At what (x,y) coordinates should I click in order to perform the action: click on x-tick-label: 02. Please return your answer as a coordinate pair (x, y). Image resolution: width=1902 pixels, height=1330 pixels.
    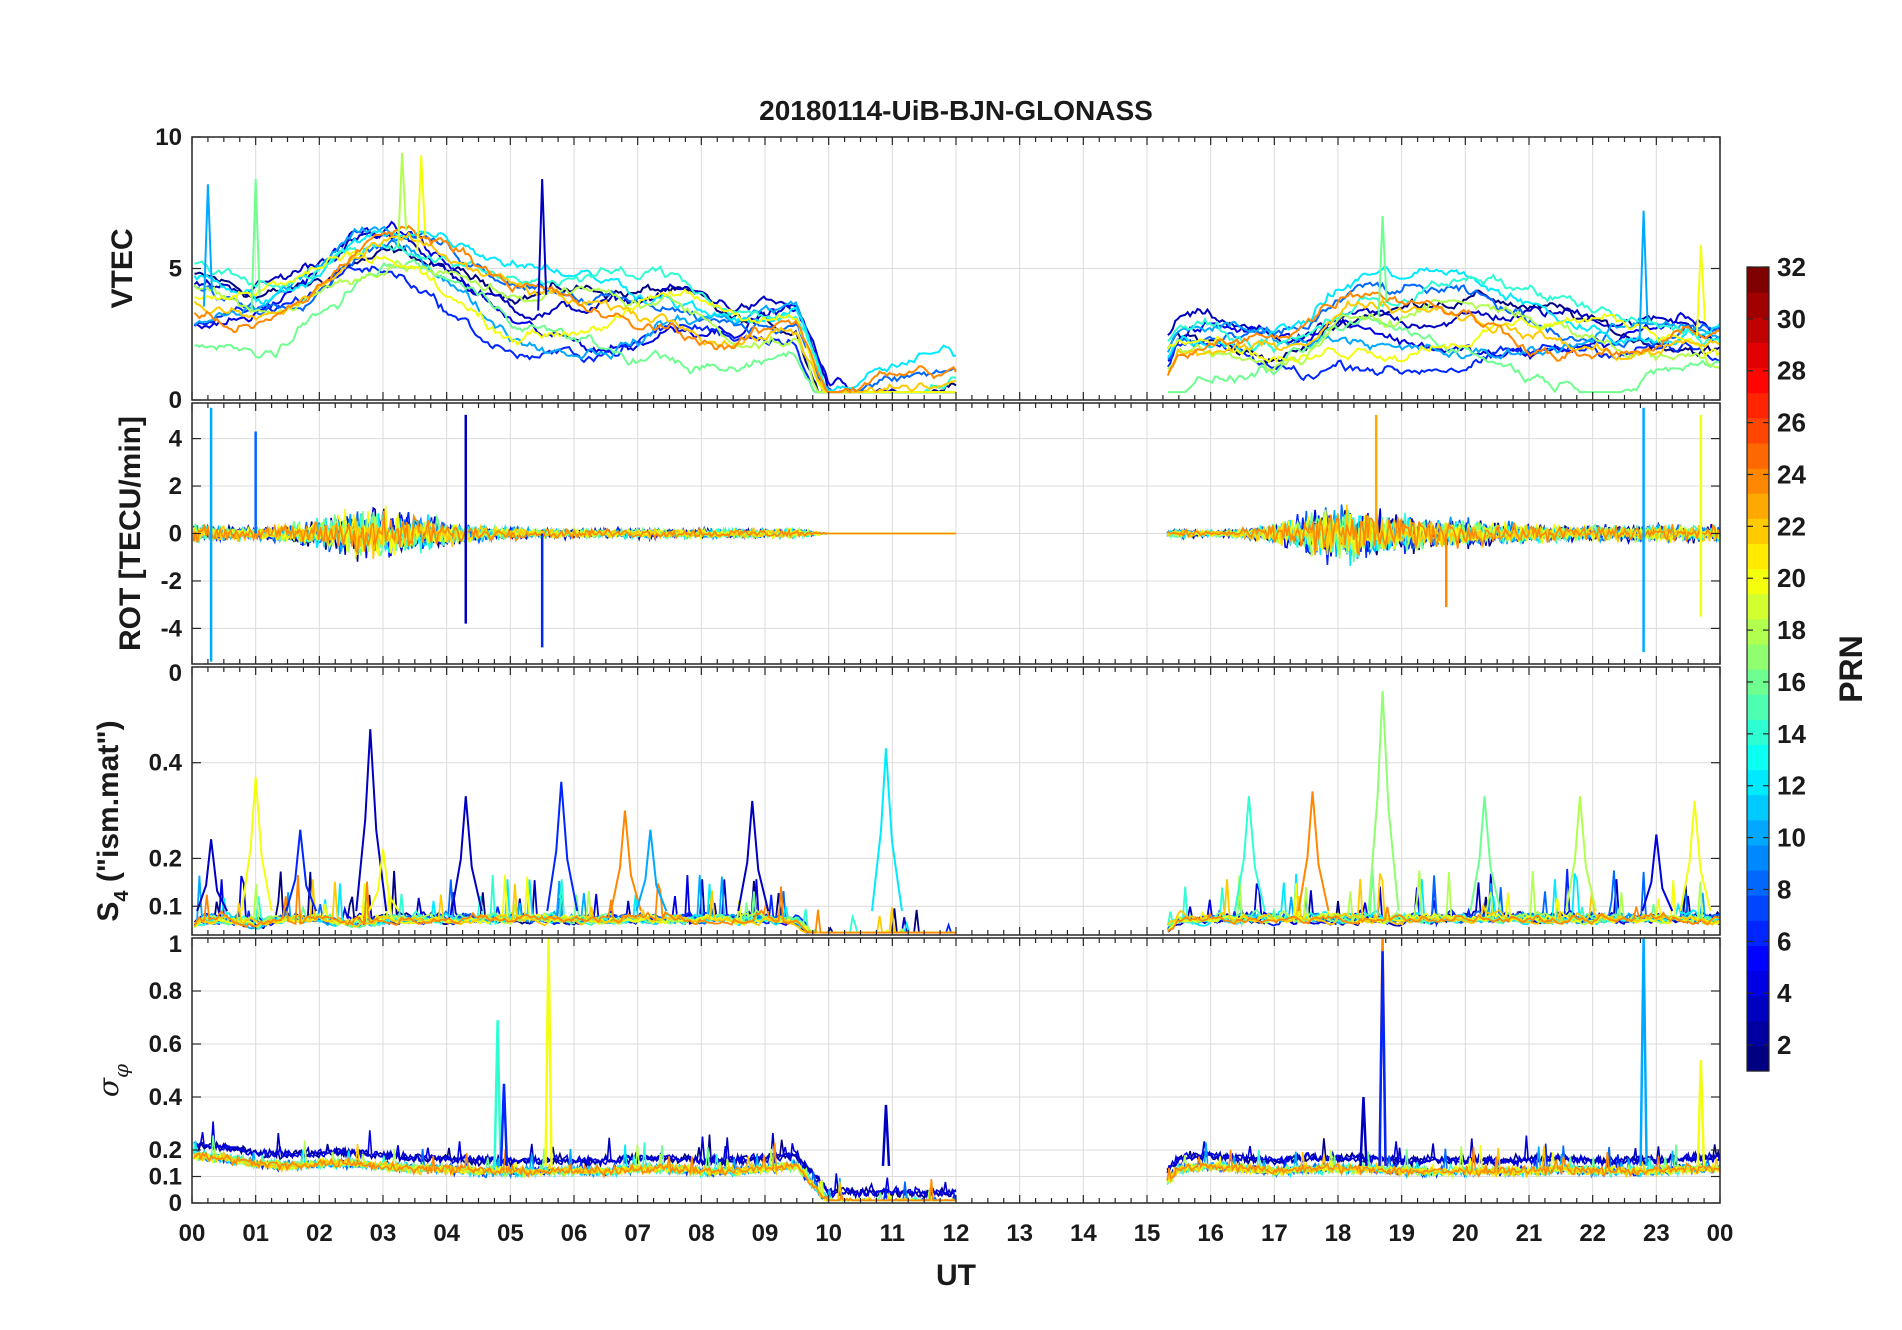
    Looking at the image, I should click on (319, 1233).